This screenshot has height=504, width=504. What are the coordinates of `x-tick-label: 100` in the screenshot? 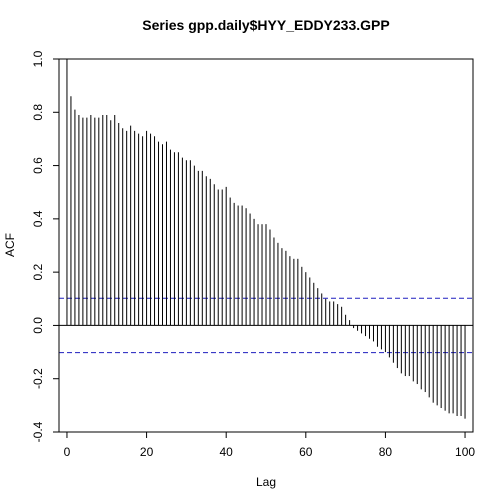 It's located at (465, 452).